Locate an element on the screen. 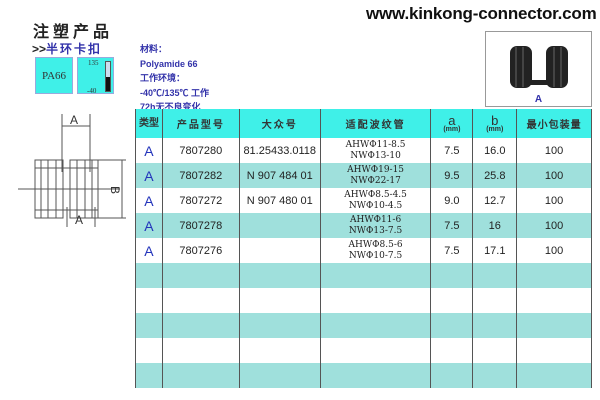 The image size is (600, 400). cell-part-no: 7807280 is located at coordinates (200, 150).